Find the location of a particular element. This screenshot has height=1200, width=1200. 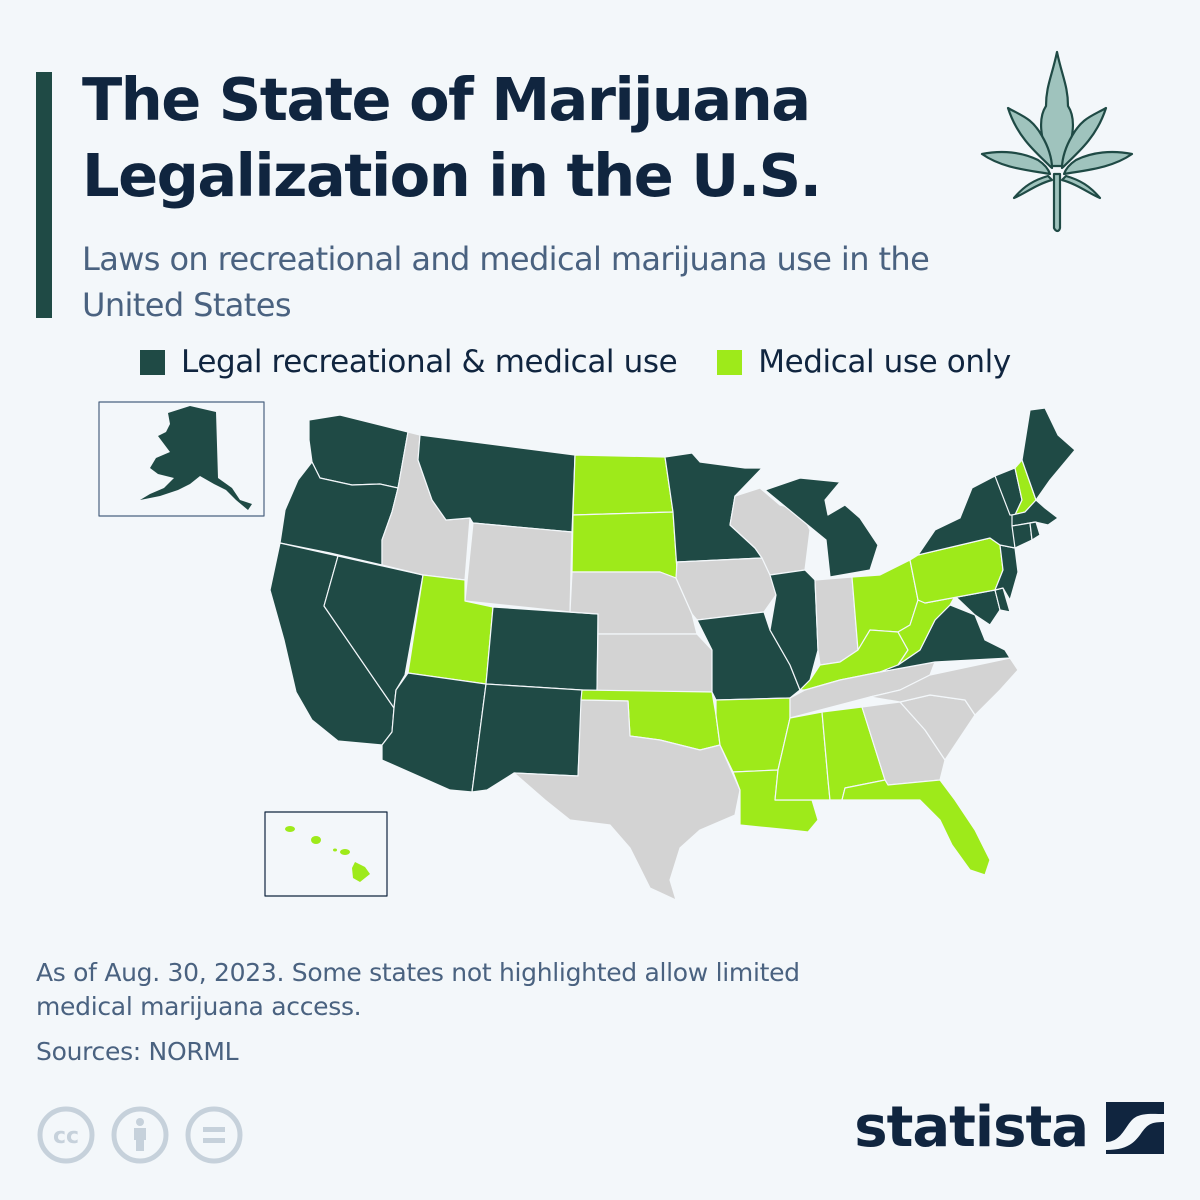

alaska-inset-frame is located at coordinates (181, 459).